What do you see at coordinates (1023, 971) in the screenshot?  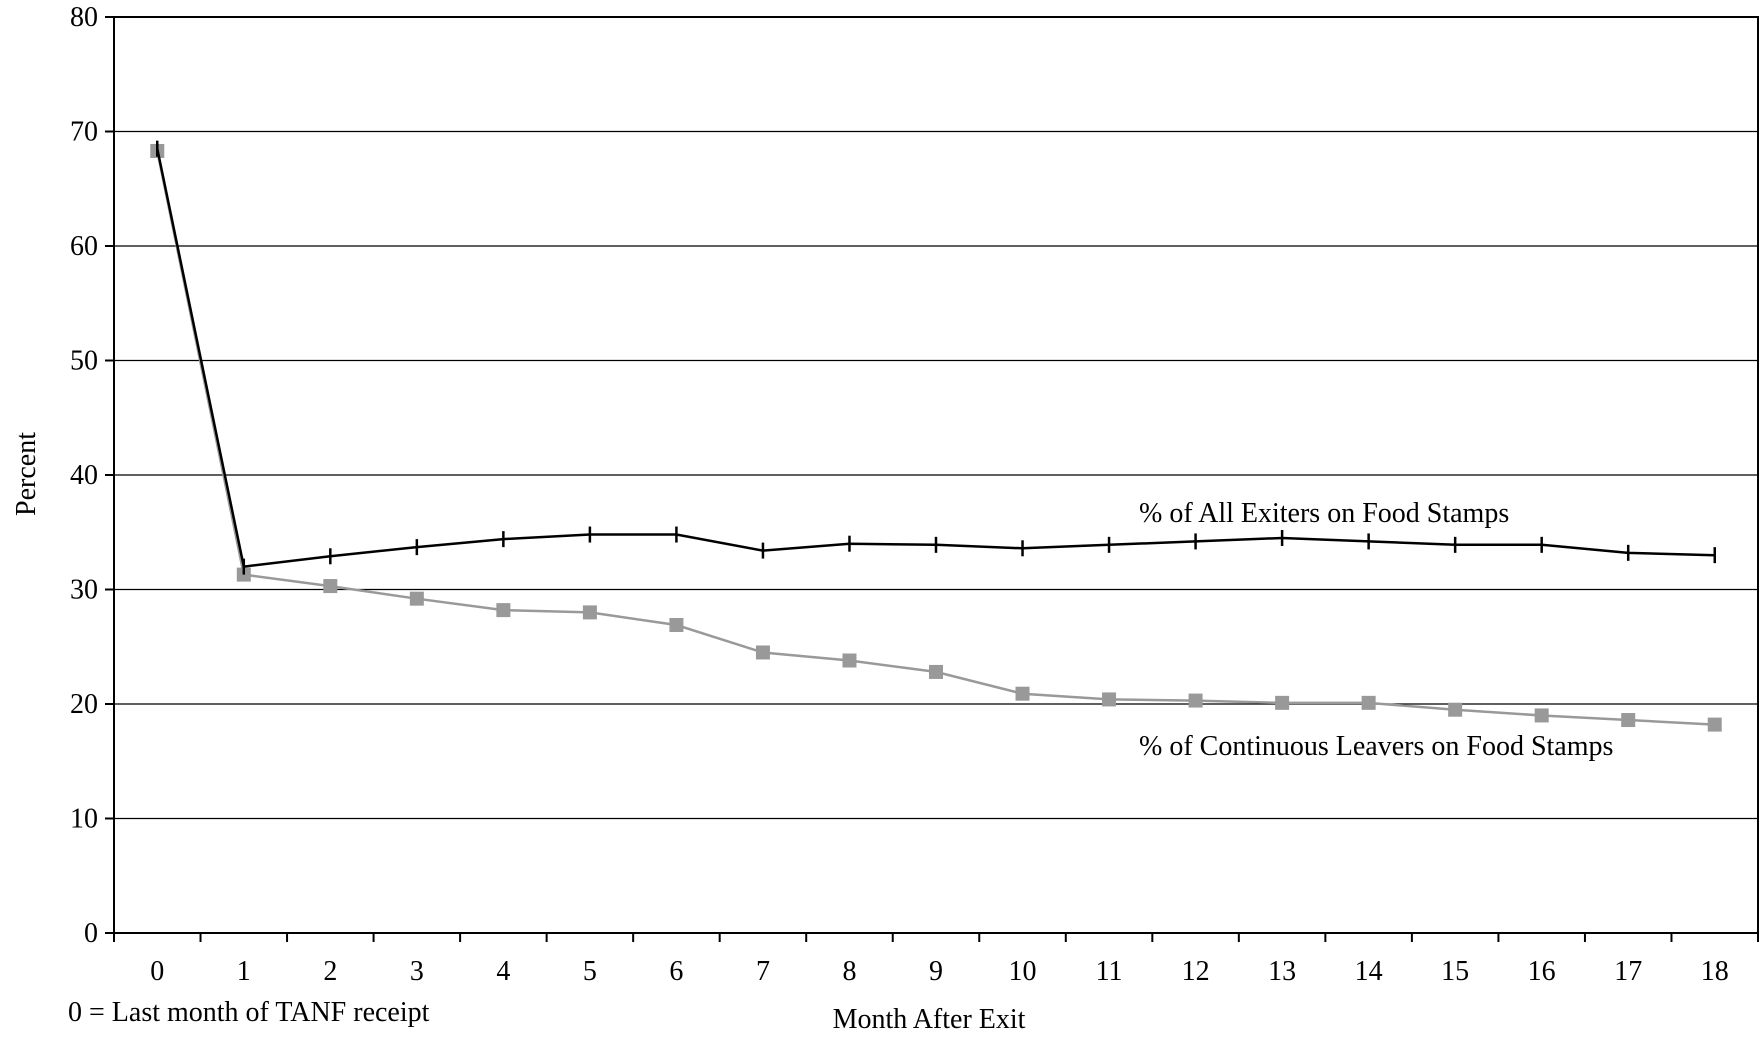 I see `x-tick-label-10: 10` at bounding box center [1023, 971].